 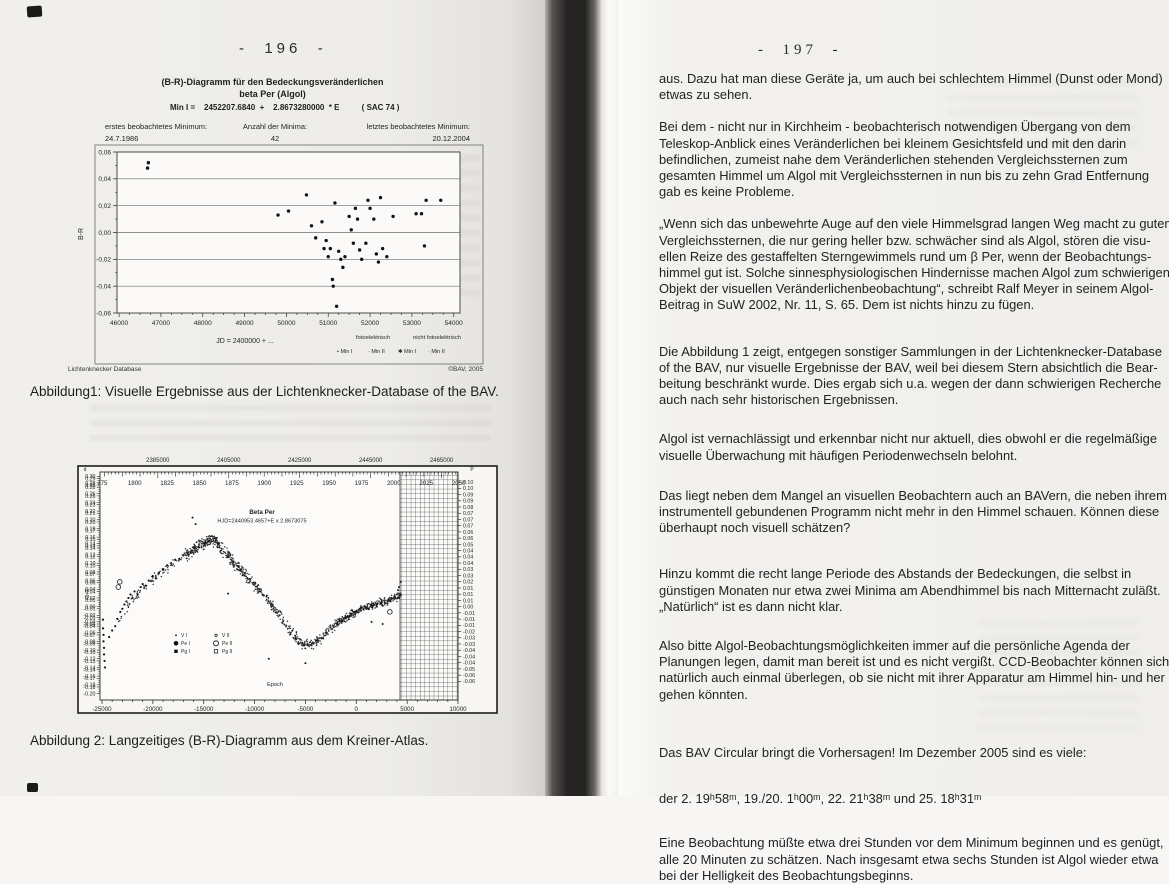 What do you see at coordinates (104, 179) in the screenshot?
I see `fig1-ytick-label: 0,04` at bounding box center [104, 179].